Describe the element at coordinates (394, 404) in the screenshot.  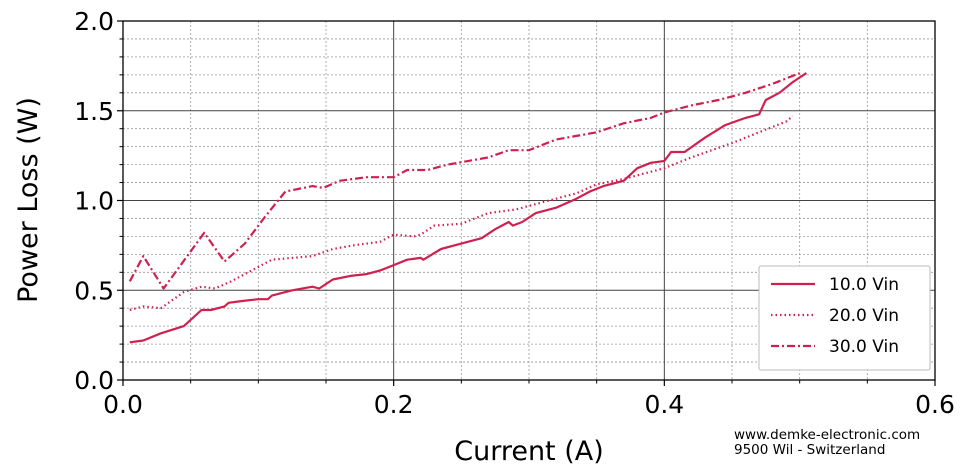
I see `x-tick-label: 0.2` at that location.